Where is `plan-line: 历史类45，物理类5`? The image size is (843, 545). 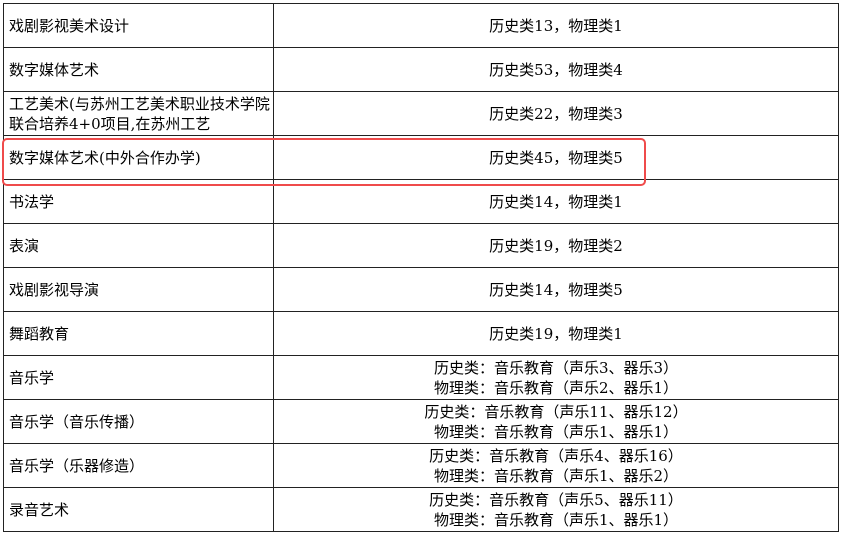
plan-line: 历史类45，物理类5 is located at coordinates (556, 157).